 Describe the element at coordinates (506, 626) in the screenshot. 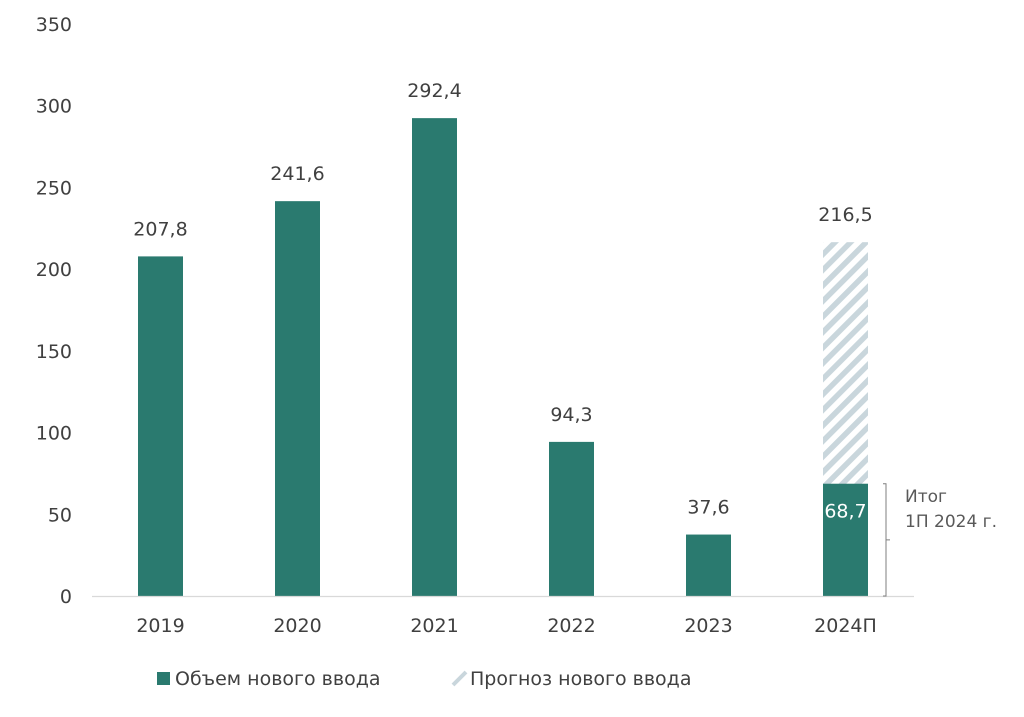

I see `x-axis-ticks: 2019 2020 2021 2022 2023 2024П` at that location.